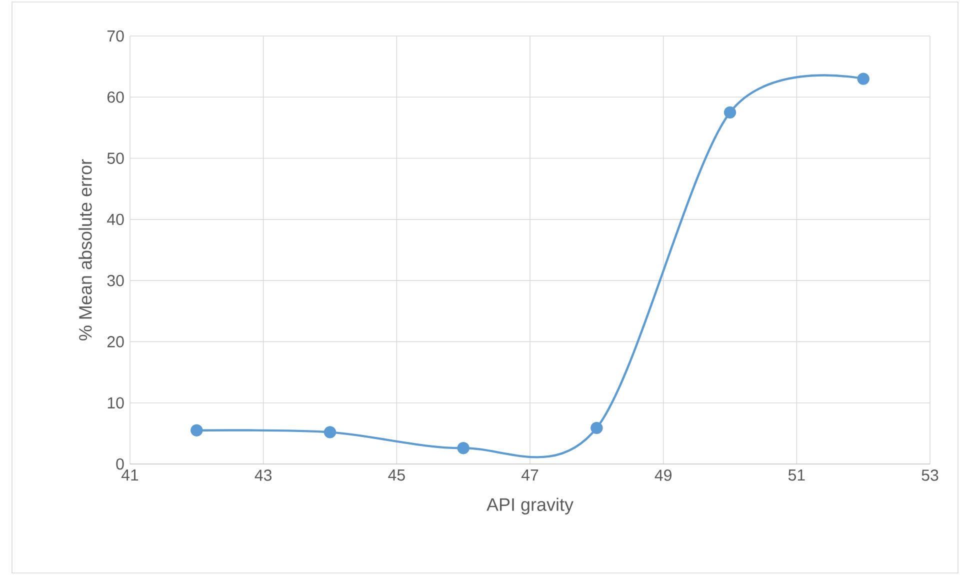 This screenshot has height=575, width=960. What do you see at coordinates (115, 342) in the screenshot?
I see `y-tick-label: 20` at bounding box center [115, 342].